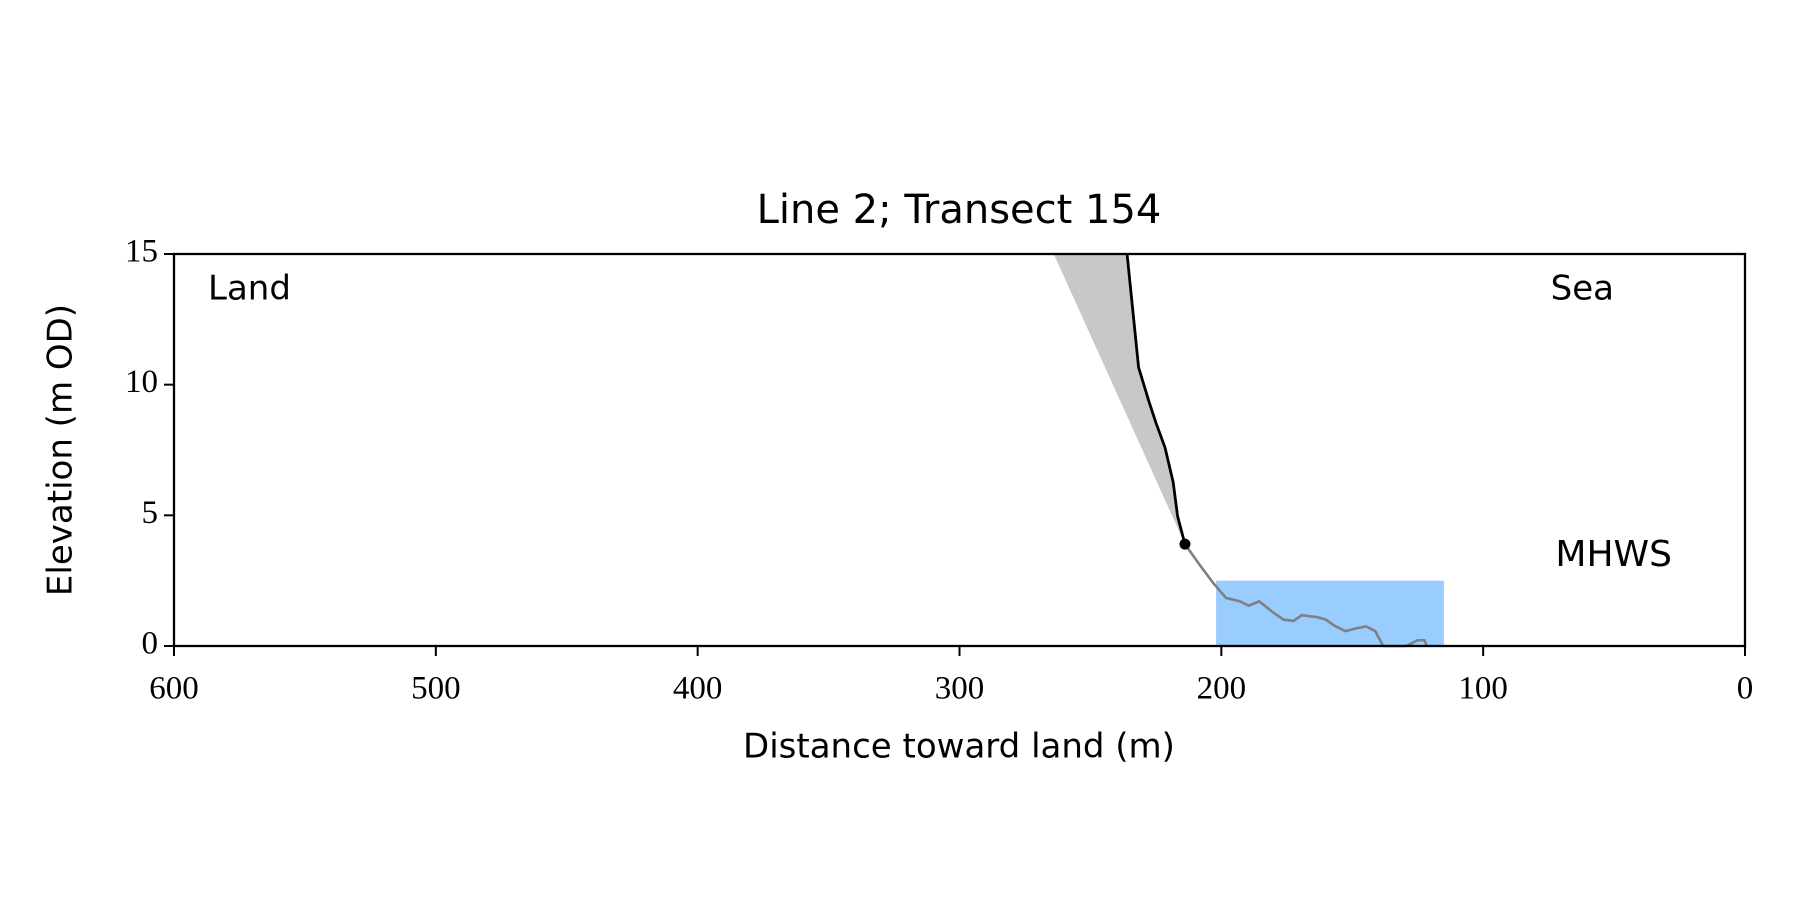 The height and width of the screenshot is (900, 1800). Describe the element at coordinates (1483, 689) in the screenshot. I see `x-tick-label: 100` at that location.